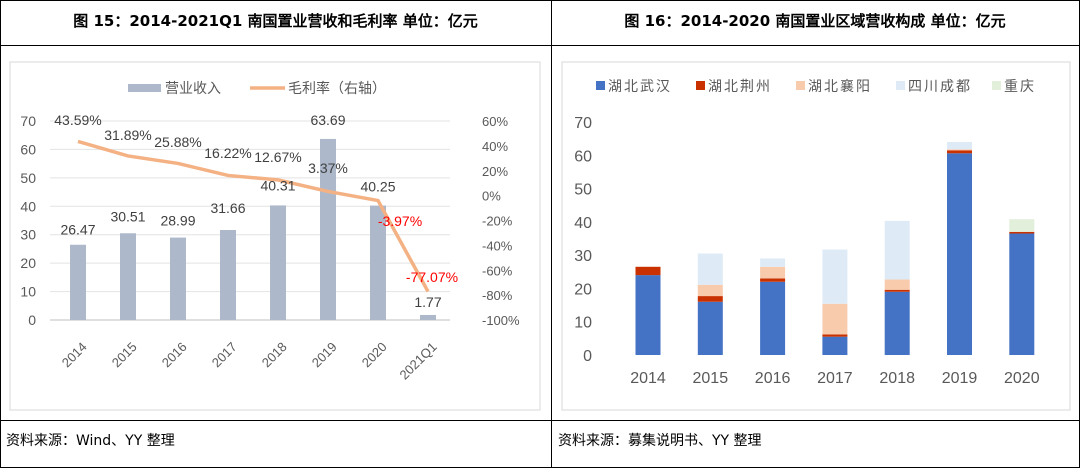 The width and height of the screenshot is (1080, 473). I want to click on right-y-tick: -60%, so click(497, 270).